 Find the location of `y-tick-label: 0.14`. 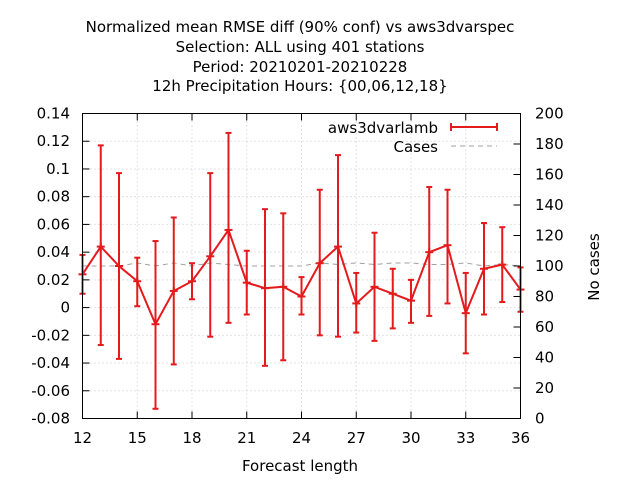

y-tick-label: 0.14 is located at coordinates (53, 114).